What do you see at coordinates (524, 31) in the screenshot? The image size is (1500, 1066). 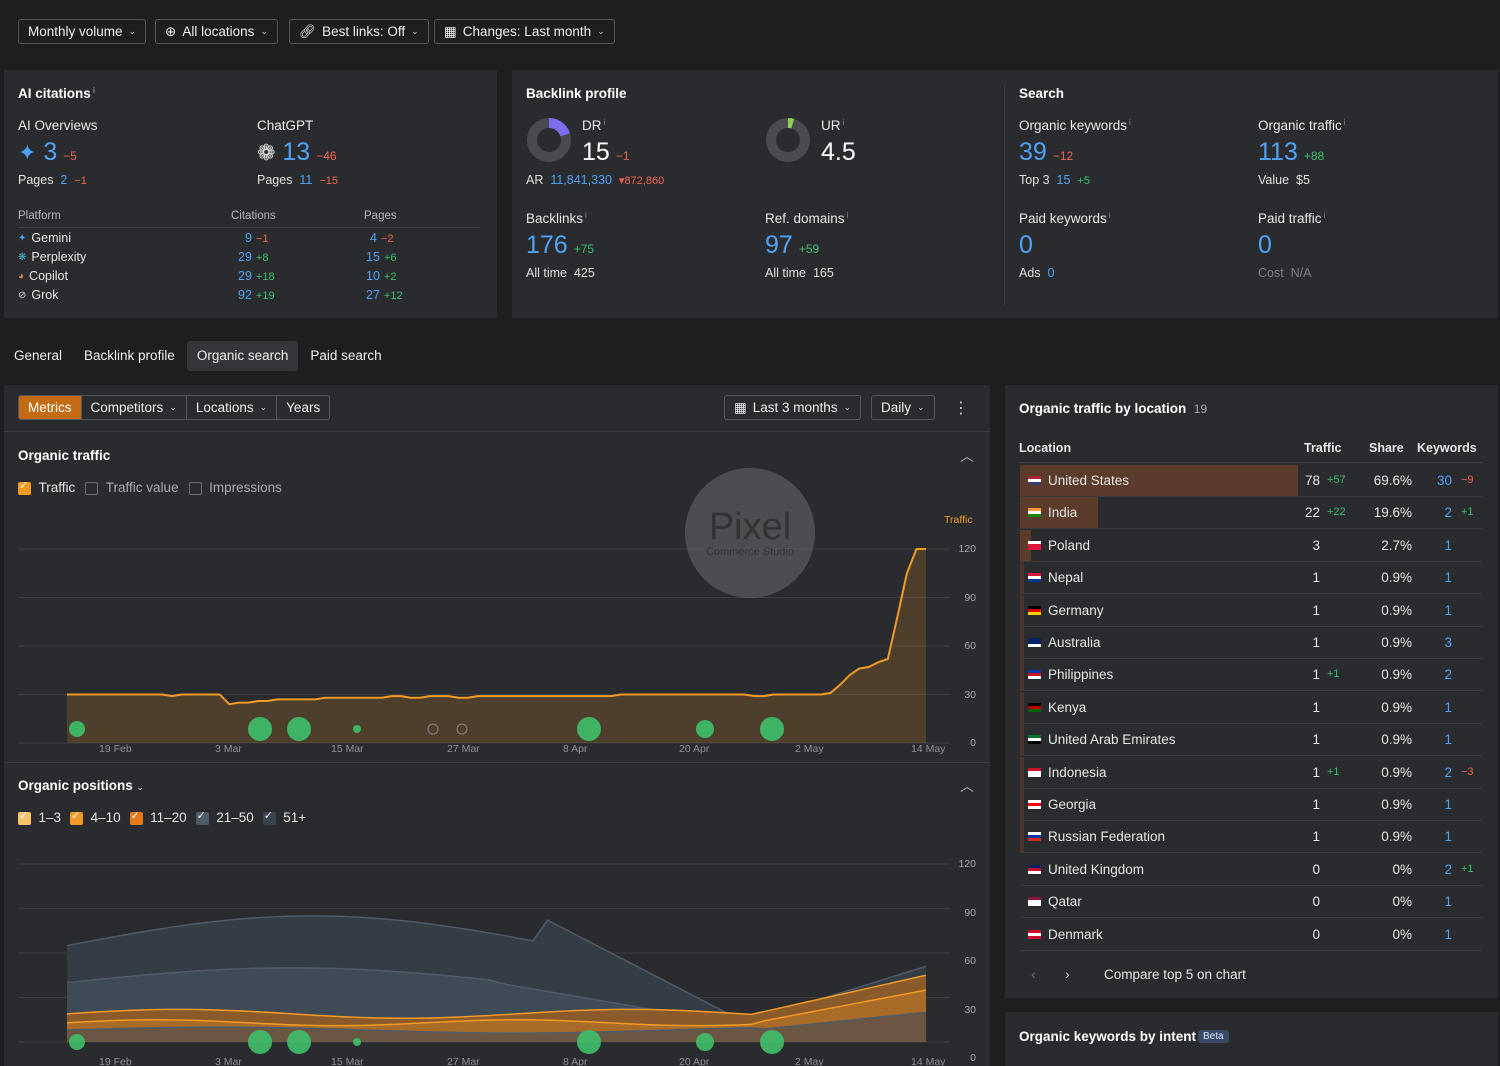 I see `changes-dropdown: ▦ Changes: Last month ⌄` at bounding box center [524, 31].